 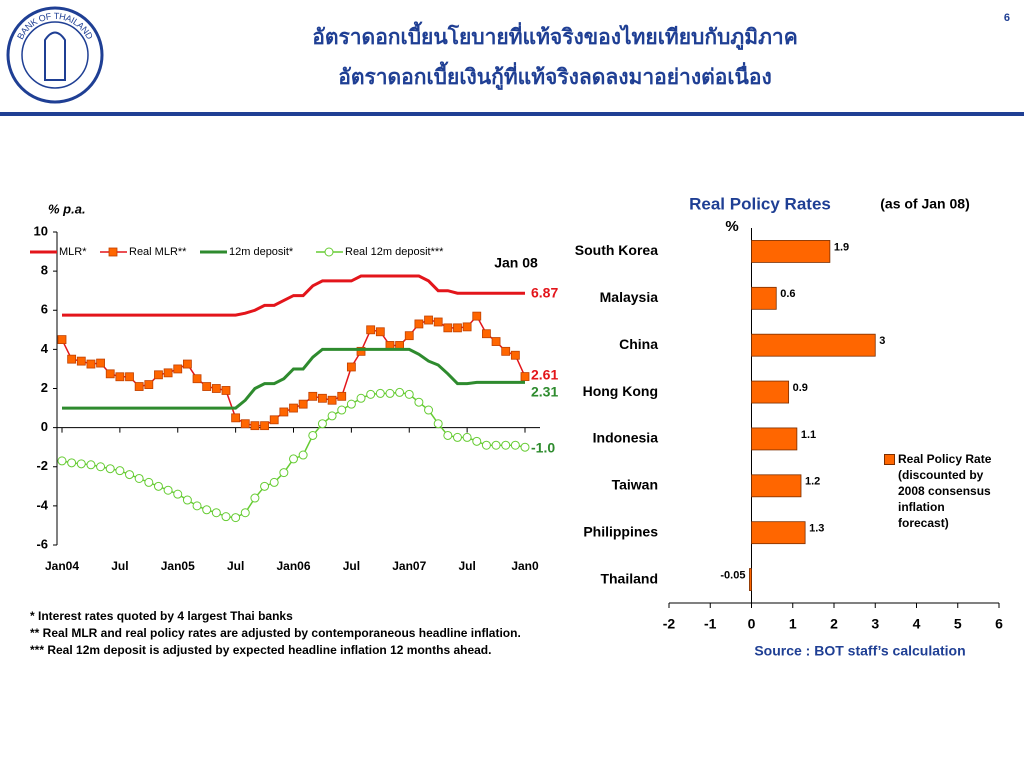 I want to click on y-tick-label: -2, so click(x=42, y=465).